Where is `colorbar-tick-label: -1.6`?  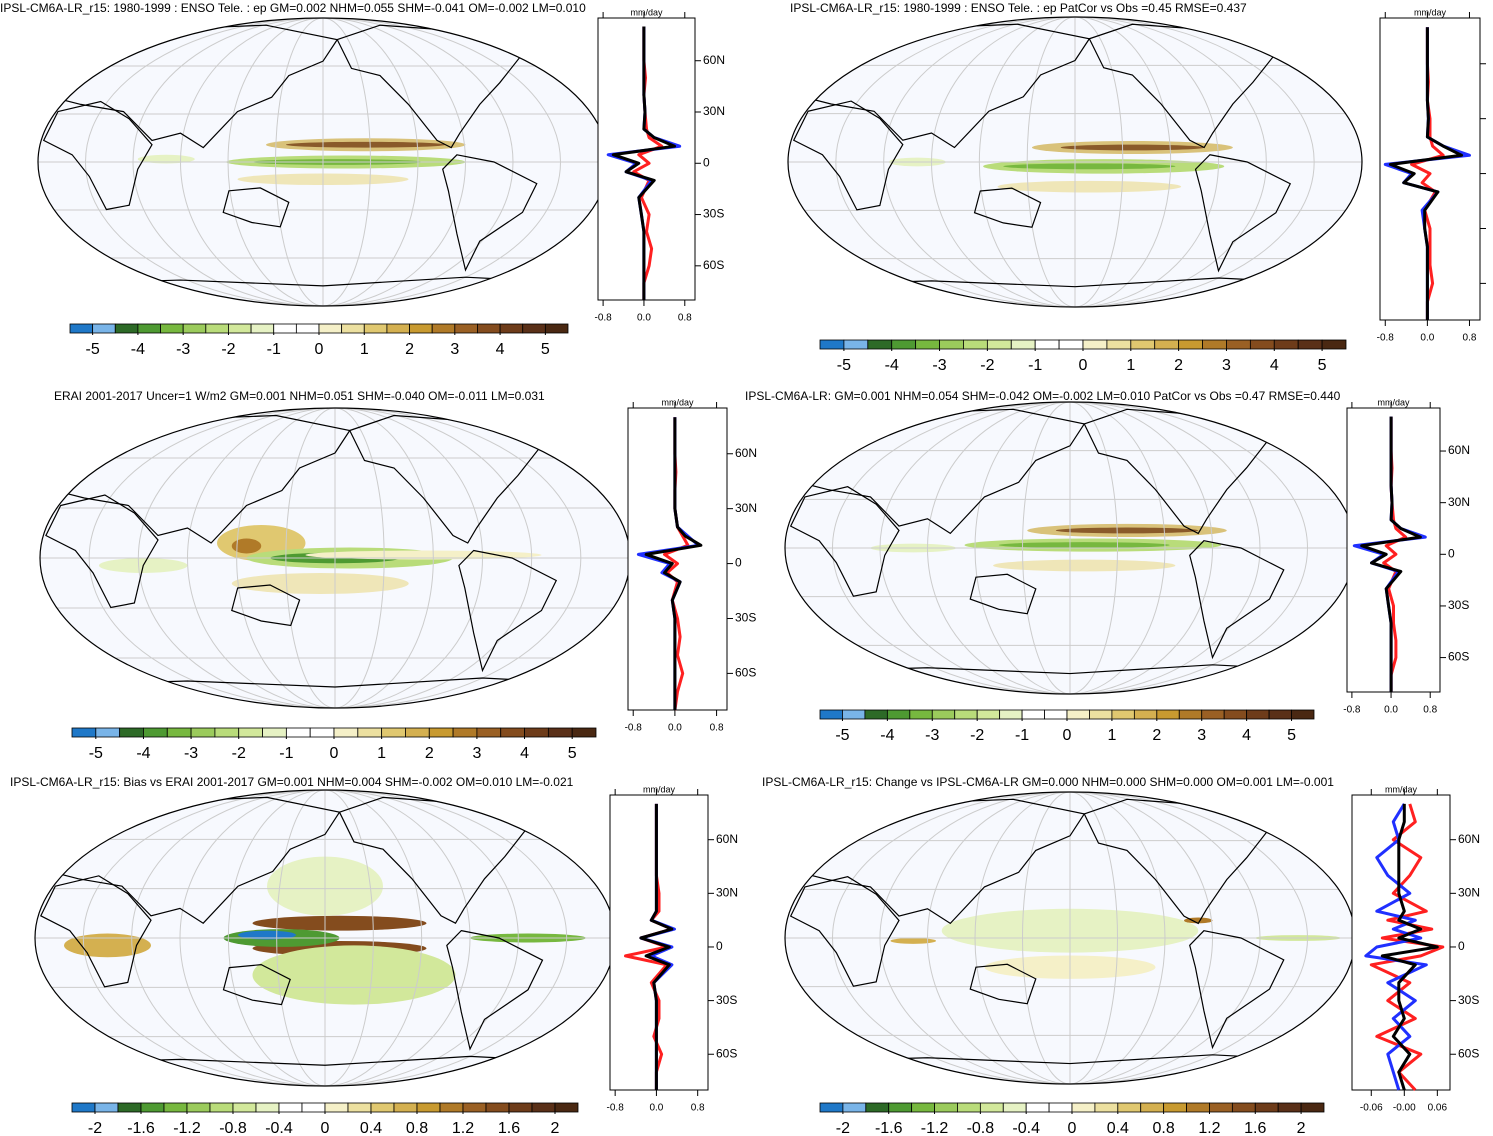 colorbar-tick-label: -1.6 is located at coordinates (889, 1128).